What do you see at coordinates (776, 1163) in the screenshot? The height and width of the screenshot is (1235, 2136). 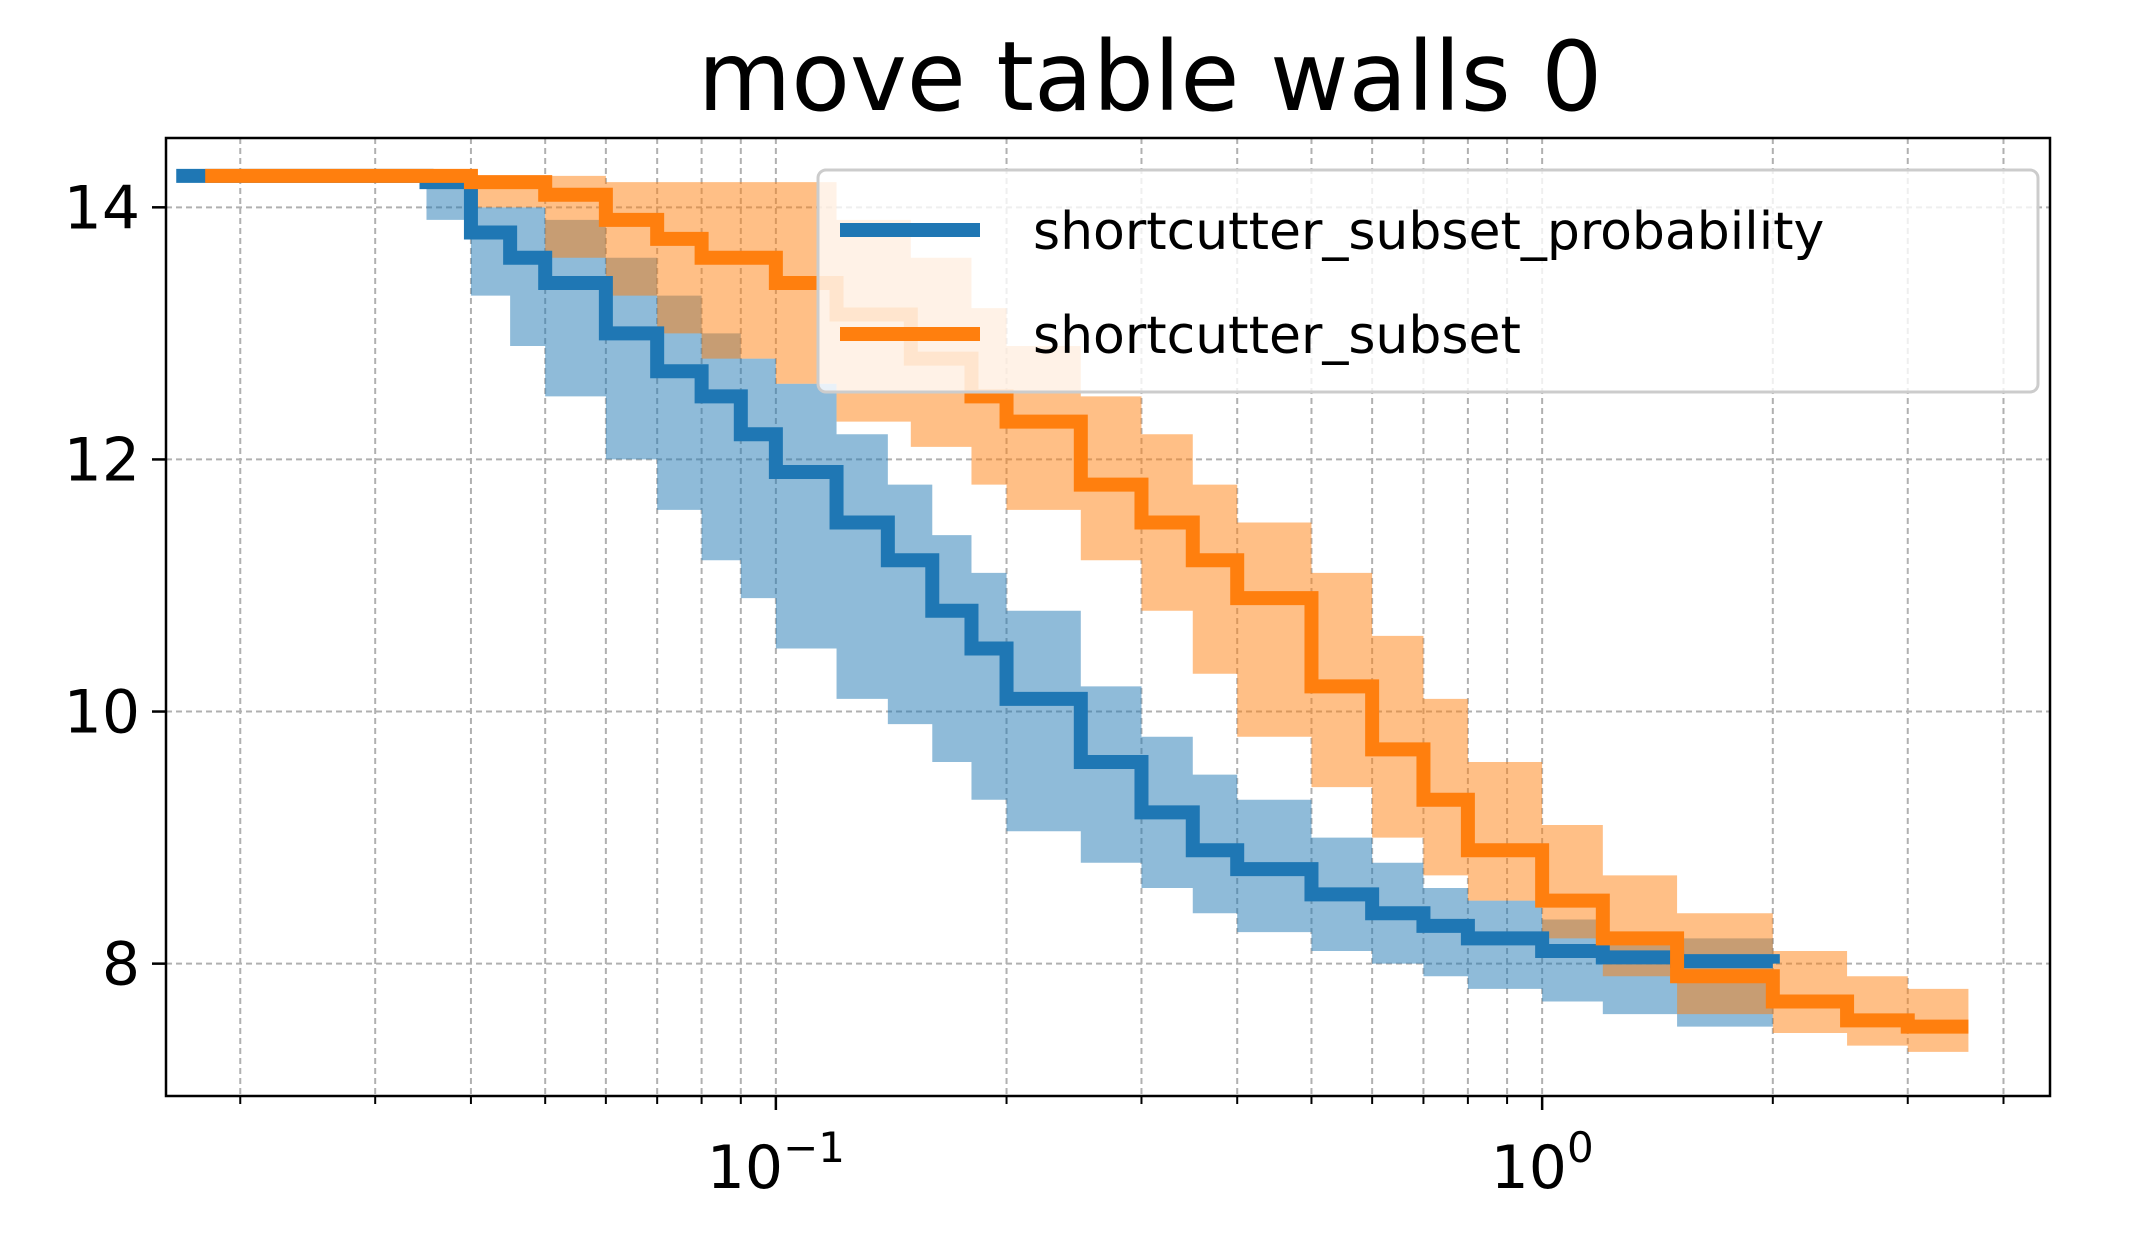 I see `x-tick-label: 10⁻¹` at bounding box center [776, 1163].